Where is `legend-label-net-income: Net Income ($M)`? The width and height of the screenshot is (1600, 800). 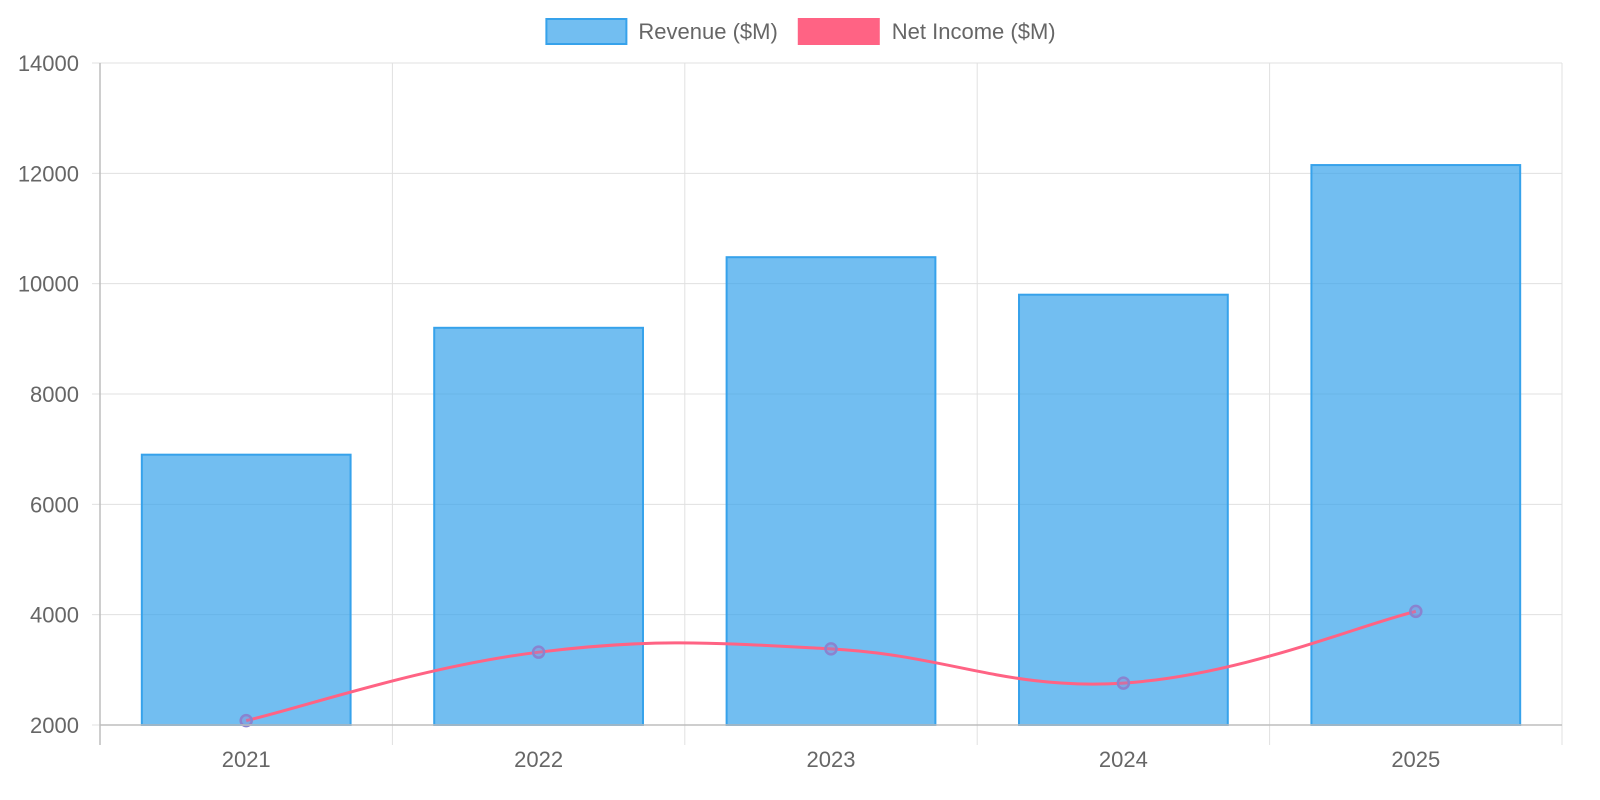 legend-label-net-income: Net Income ($M) is located at coordinates (974, 31).